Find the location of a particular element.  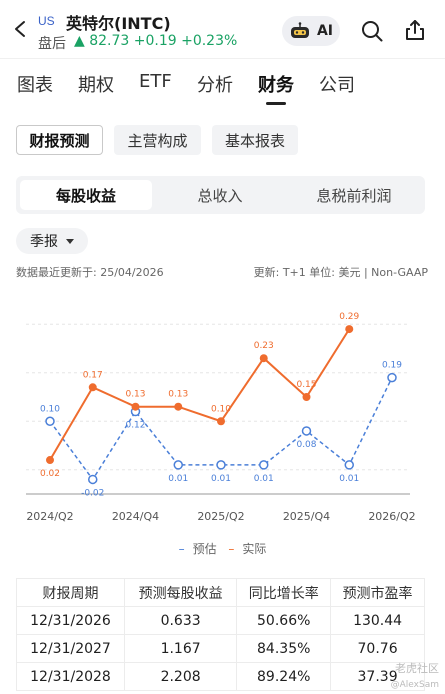

actual-series-line is located at coordinates (200, 394).